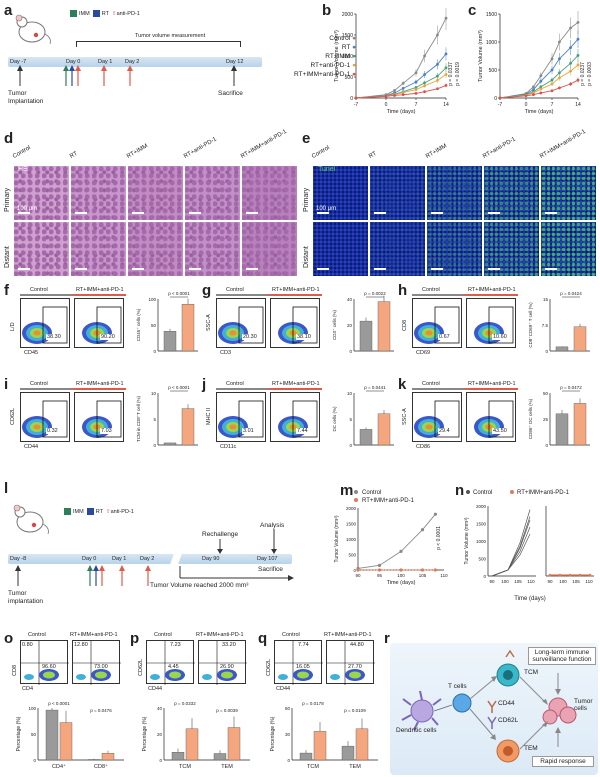 Image resolution: width=600 pixels, height=777 pixels. Describe the element at coordinates (135, 62) in the screenshot. I see `timeline-a-bar` at that location.